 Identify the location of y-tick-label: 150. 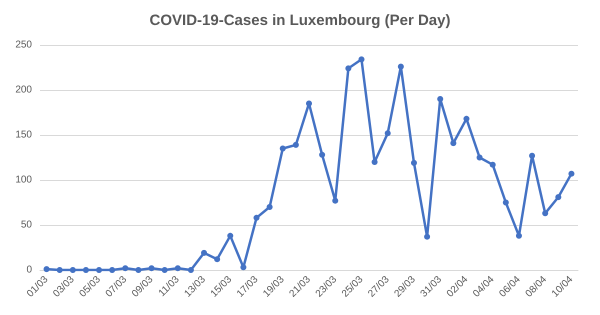
(23, 135).